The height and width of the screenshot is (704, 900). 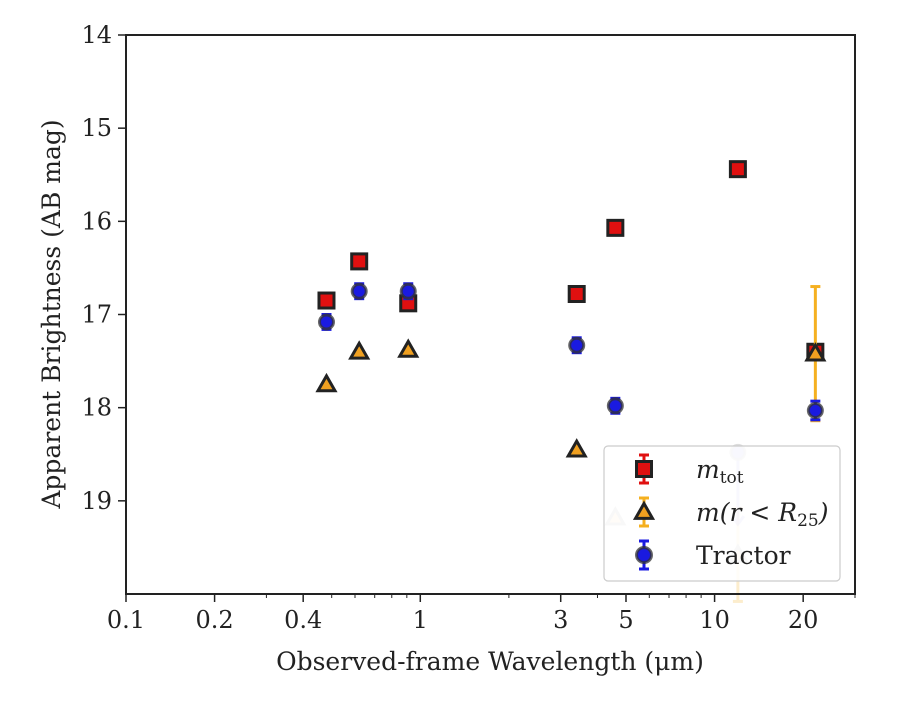 What do you see at coordinates (743, 555) in the screenshot?
I see `legend-label: Tractor` at bounding box center [743, 555].